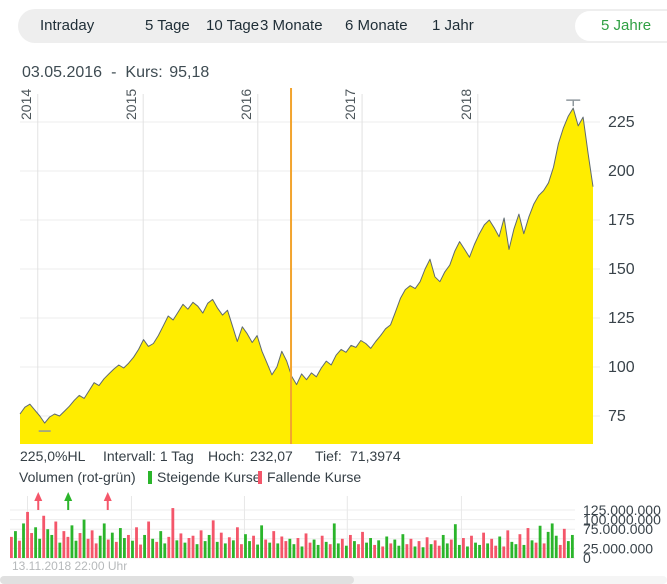  What do you see at coordinates (114, 72) in the screenshot?
I see `title-dash: -` at bounding box center [114, 72].